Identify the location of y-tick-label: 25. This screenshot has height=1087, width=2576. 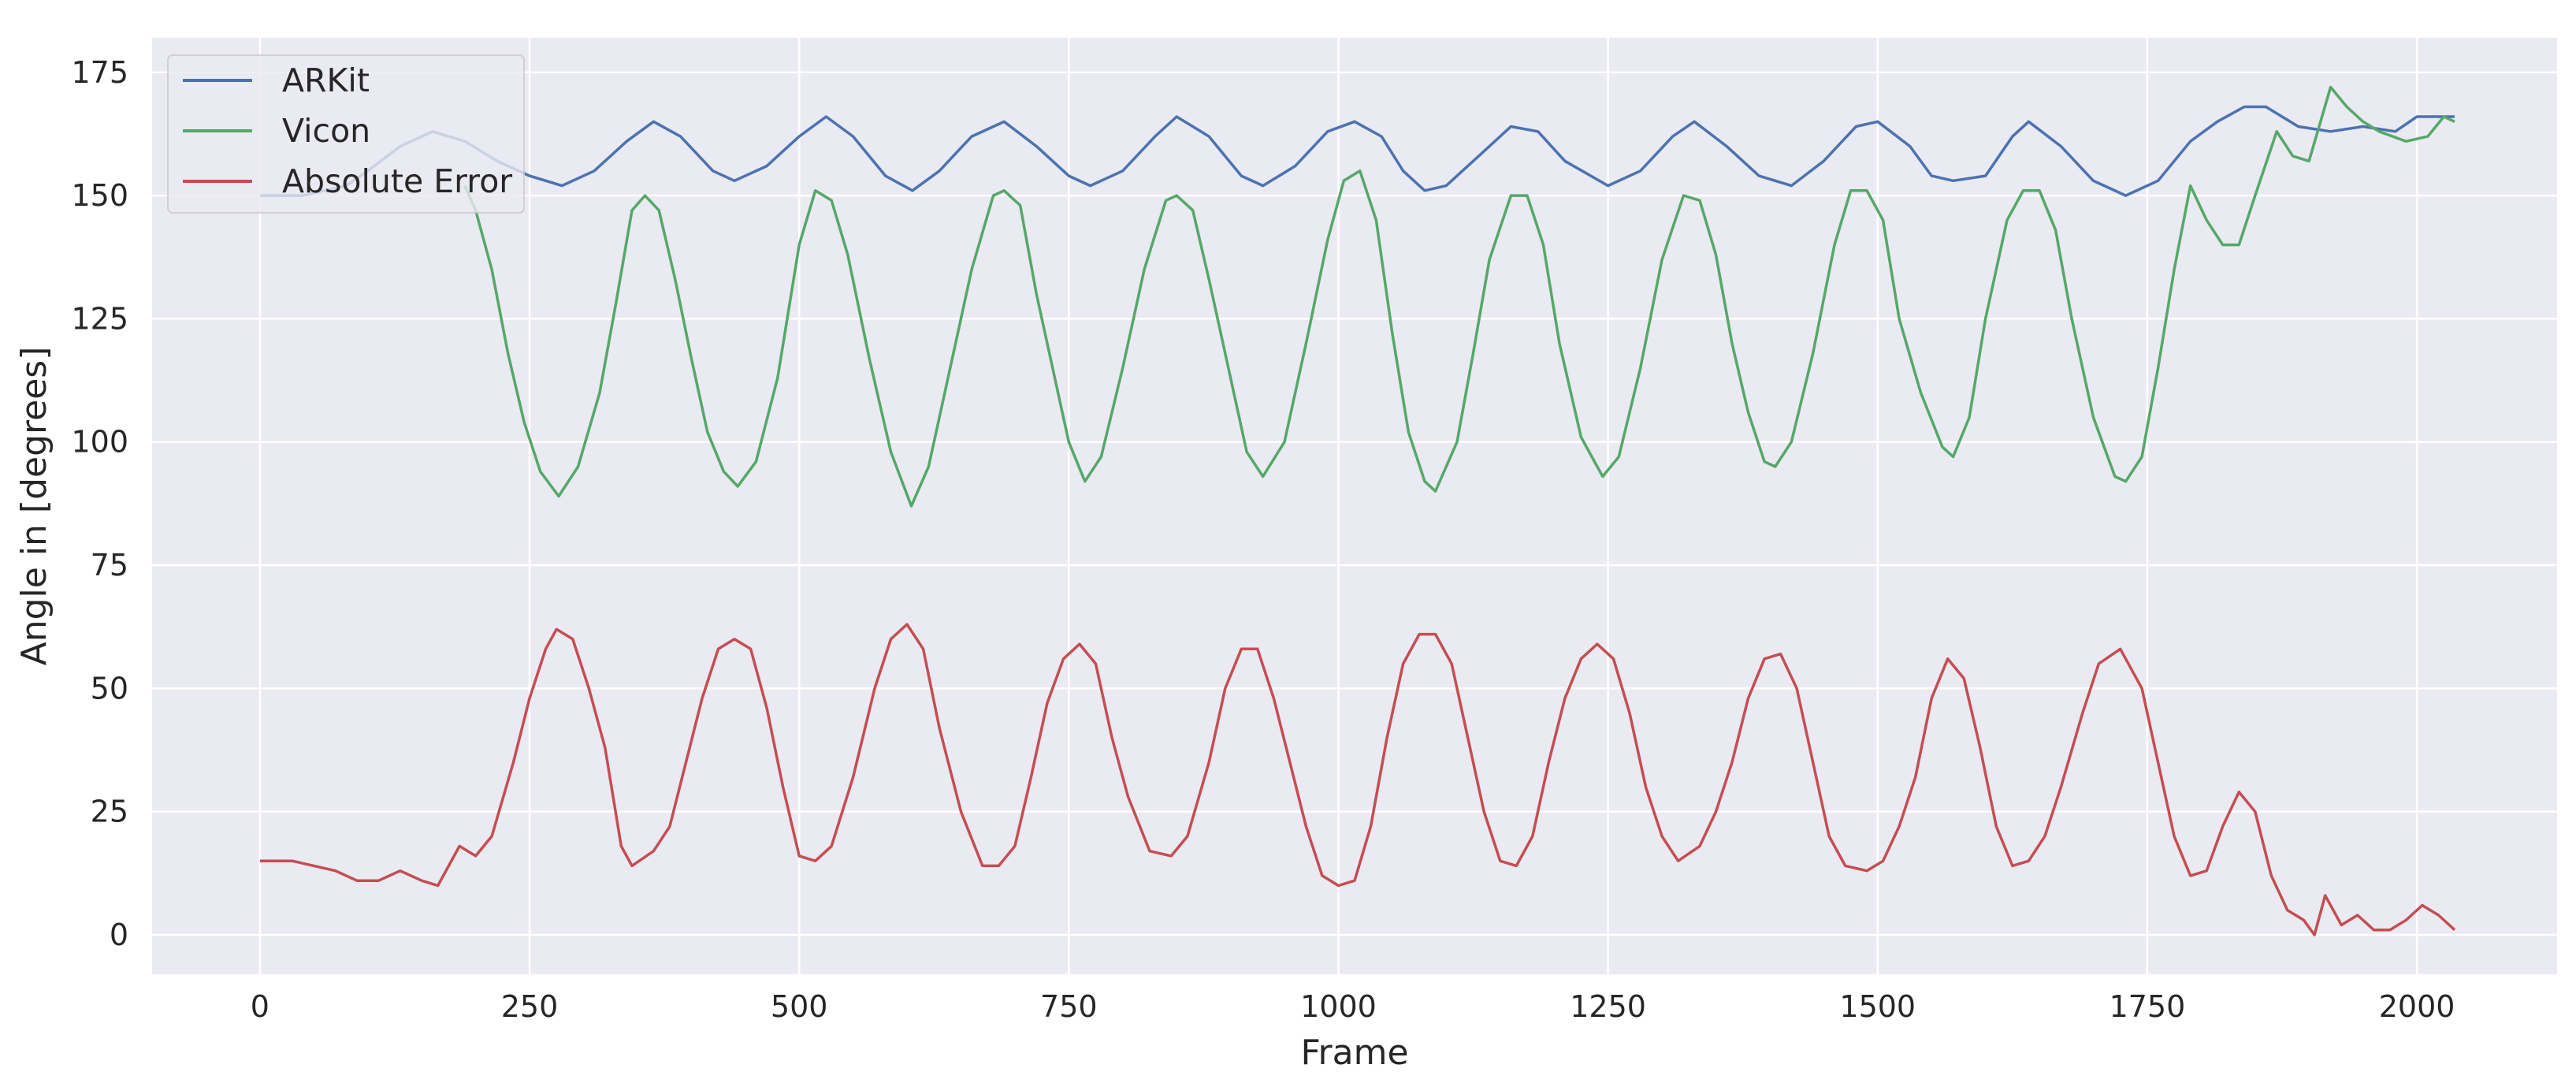
(109, 812).